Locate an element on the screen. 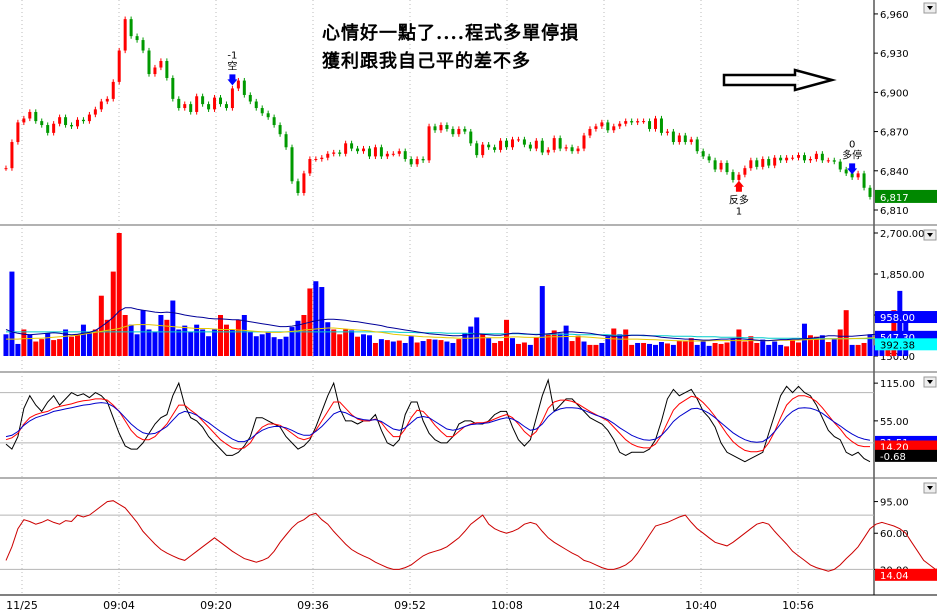 Image resolution: width=937 pixels, height=613 pixels. x-tick-label: 09:52 is located at coordinates (410, 605).